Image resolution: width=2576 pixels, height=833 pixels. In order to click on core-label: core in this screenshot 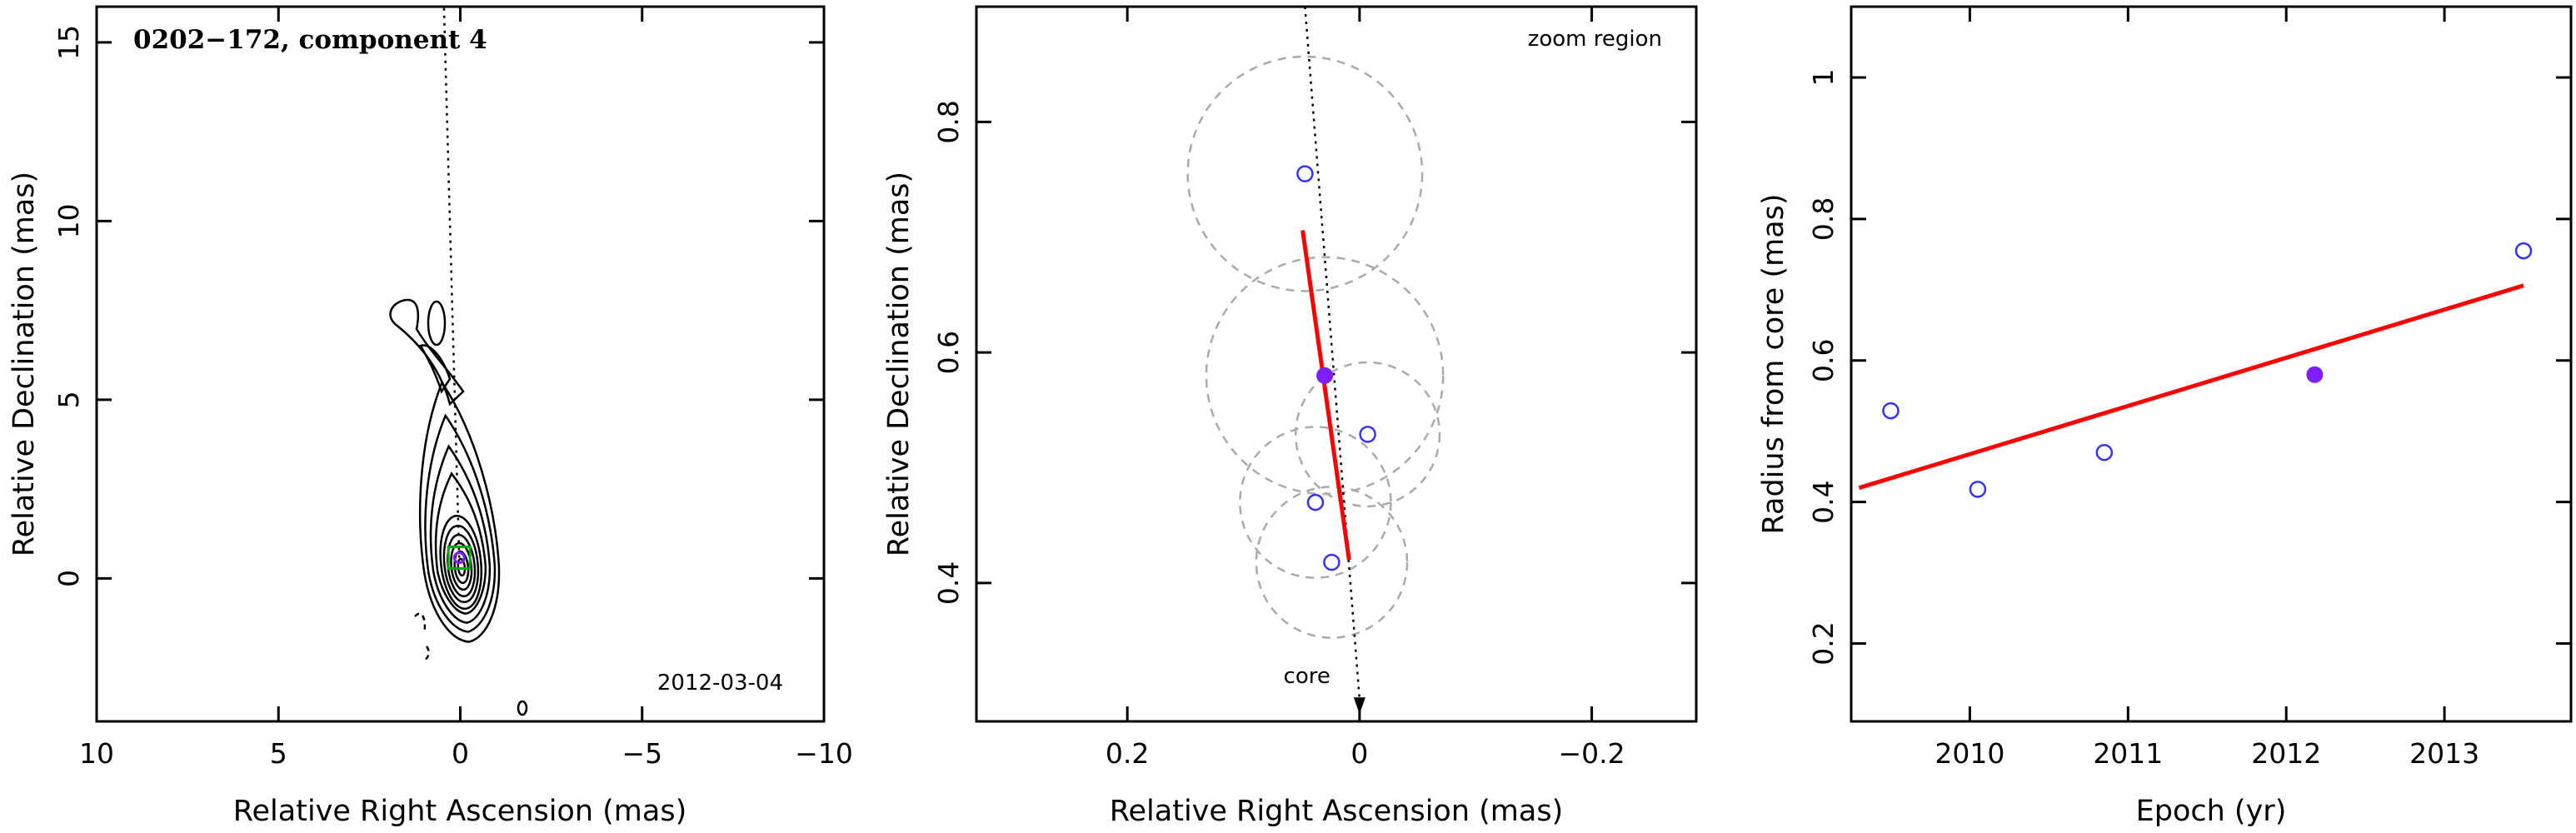, I will do `click(1307, 676)`.